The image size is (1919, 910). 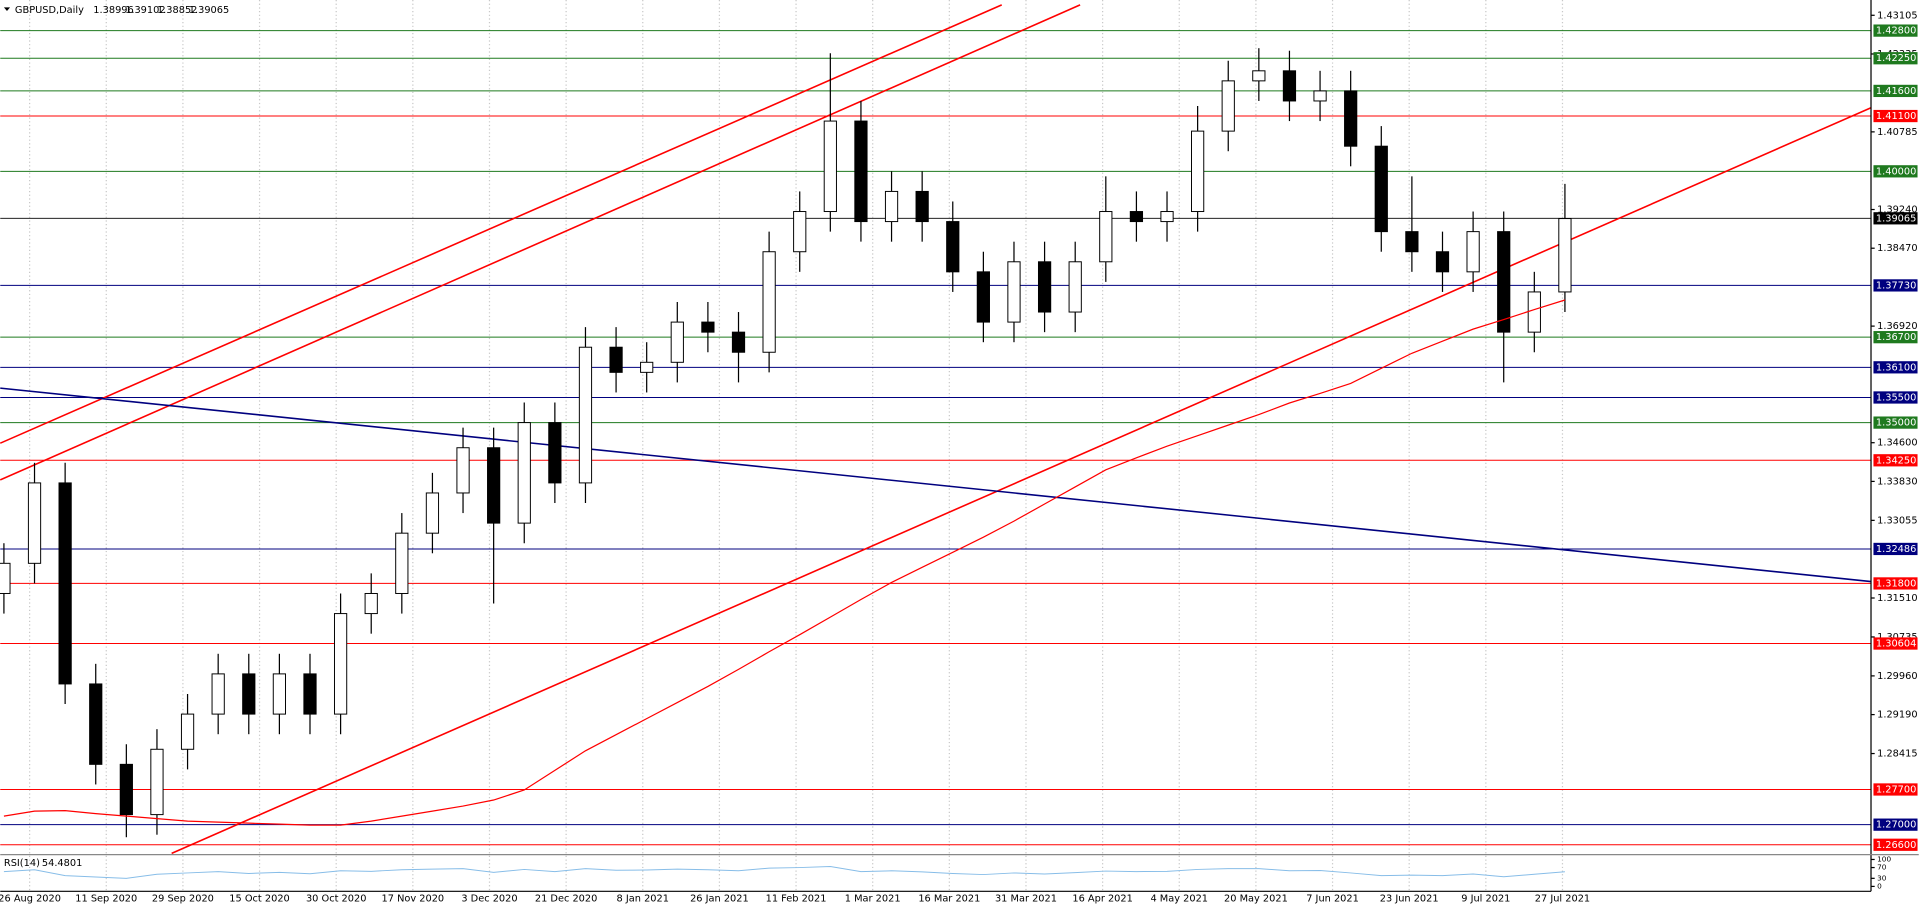 I want to click on y-tick-label: 1.29190, so click(x=1897, y=715).